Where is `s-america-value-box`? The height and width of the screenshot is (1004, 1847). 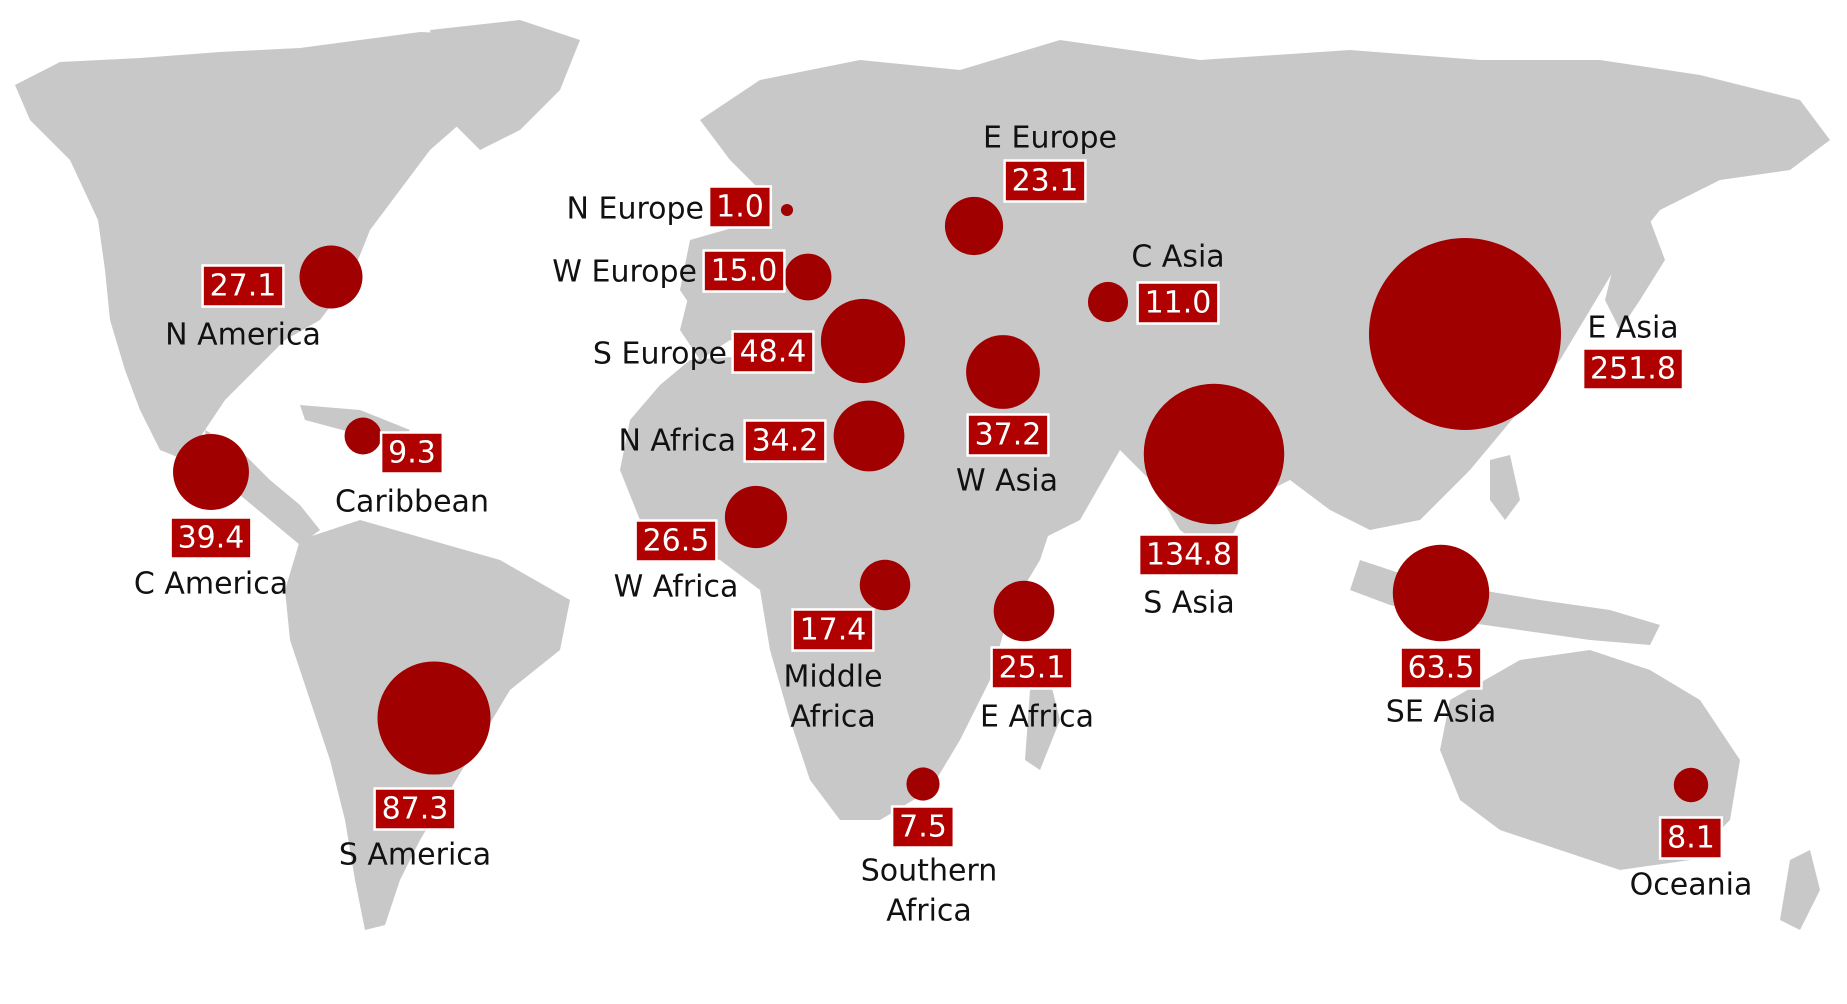
s-america-value-box is located at coordinates (415, 809).